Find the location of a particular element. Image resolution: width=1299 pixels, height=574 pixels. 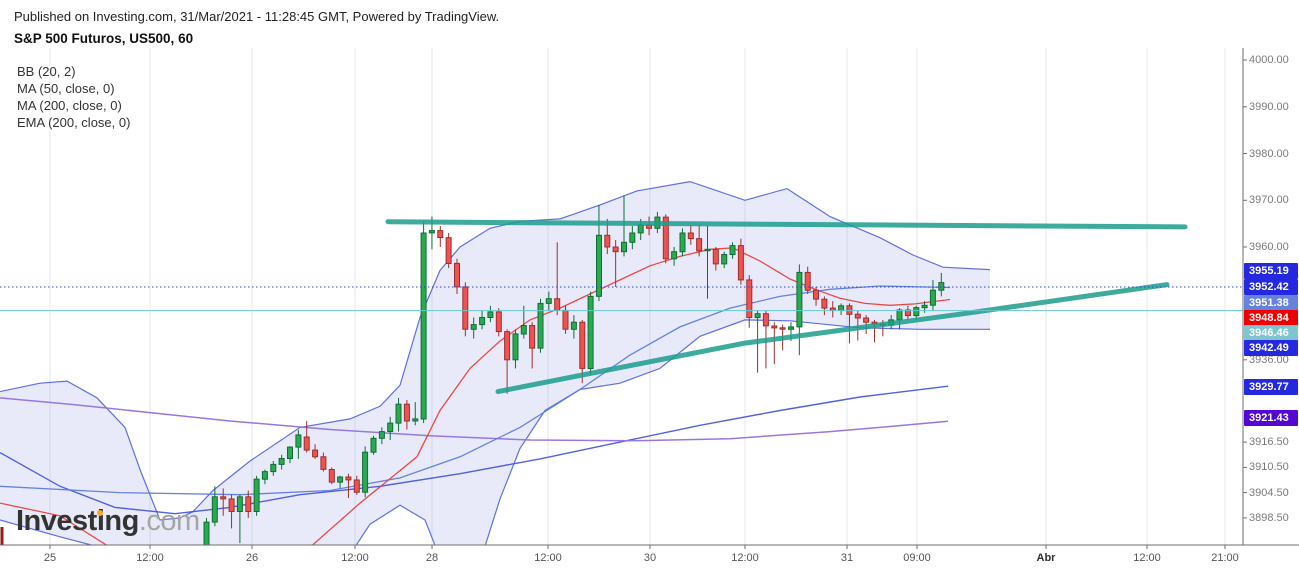

price-tick-label: 3936.00 is located at coordinates (1269, 359).